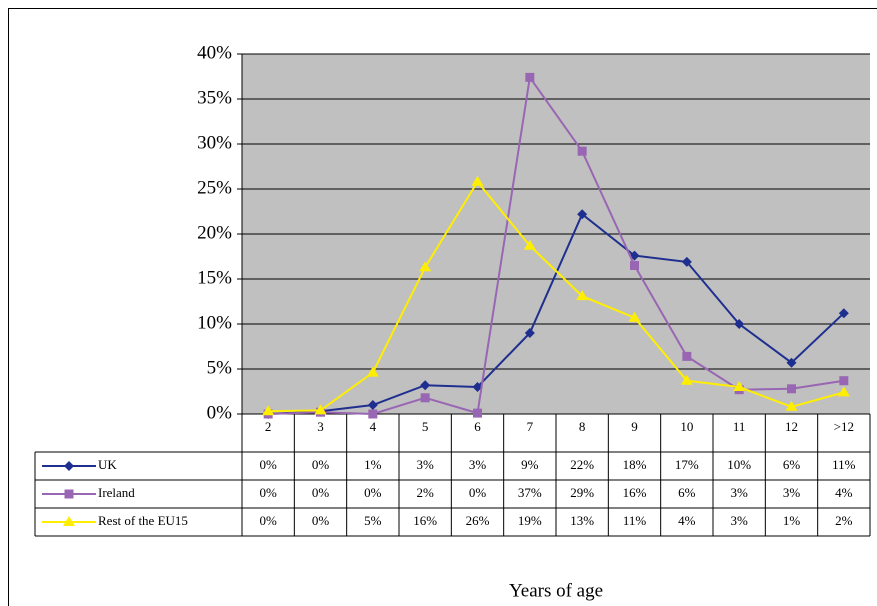  What do you see at coordinates (844, 426) in the screenshot?
I see `x-tick-label: >12` at bounding box center [844, 426].